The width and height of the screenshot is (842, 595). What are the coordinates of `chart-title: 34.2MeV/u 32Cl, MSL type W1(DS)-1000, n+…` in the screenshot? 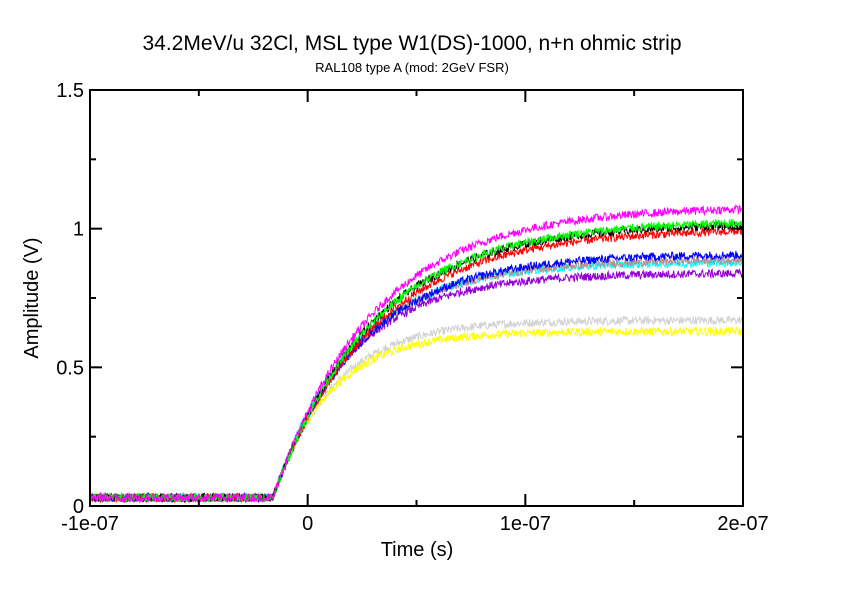 It's located at (411, 43).